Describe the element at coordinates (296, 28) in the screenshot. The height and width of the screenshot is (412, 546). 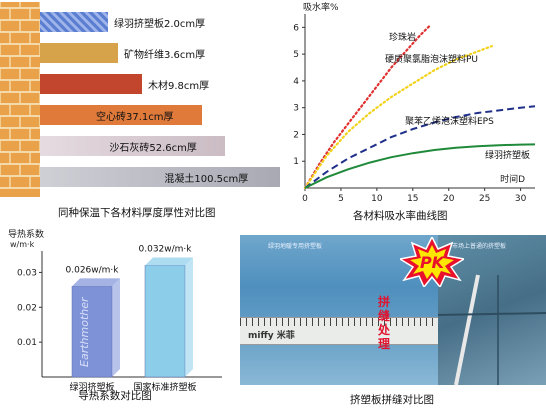
I see `y-tick-label: 6` at that location.